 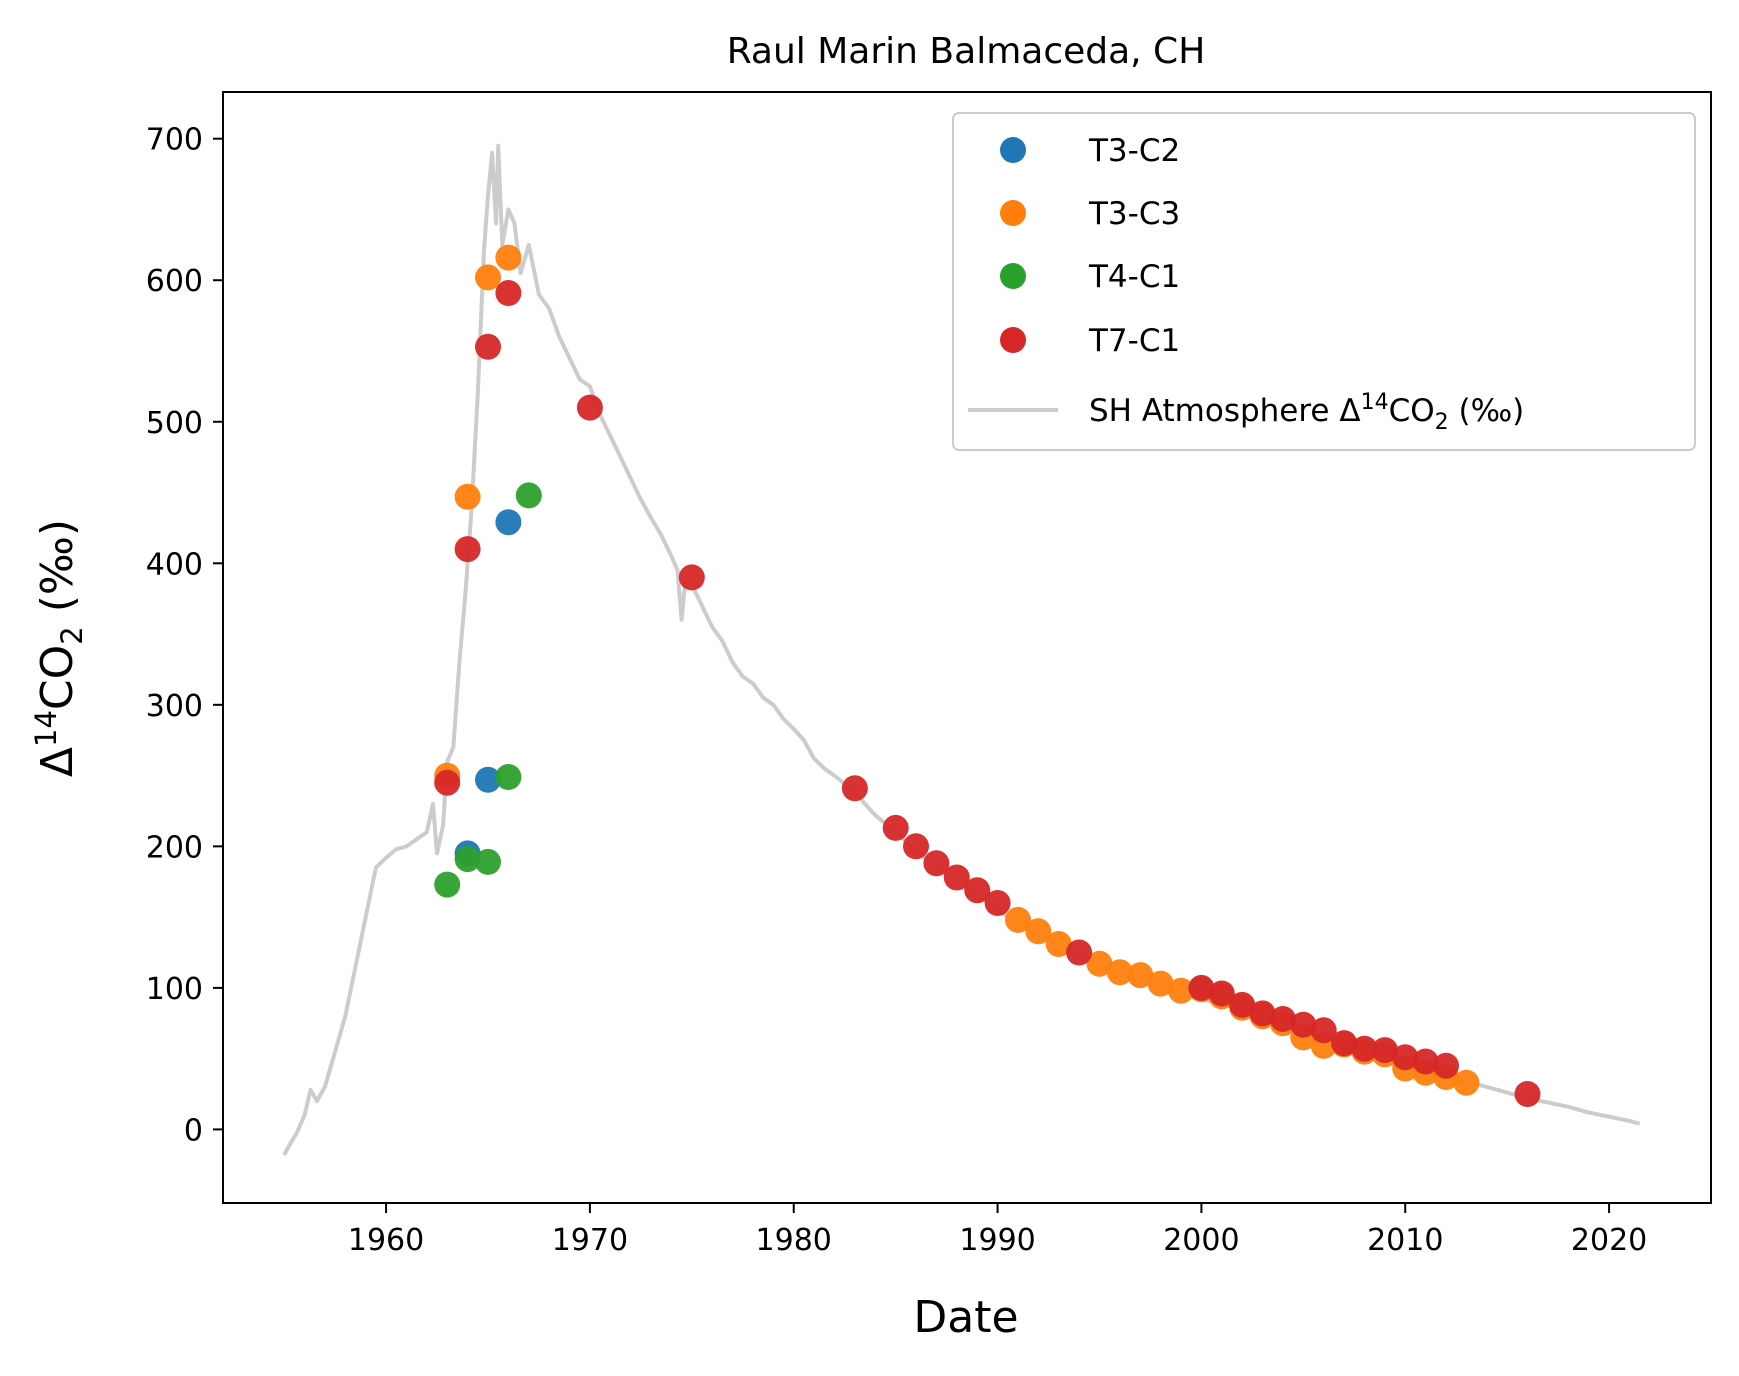 I want to click on y-tick-label: 0, so click(x=193, y=1130).